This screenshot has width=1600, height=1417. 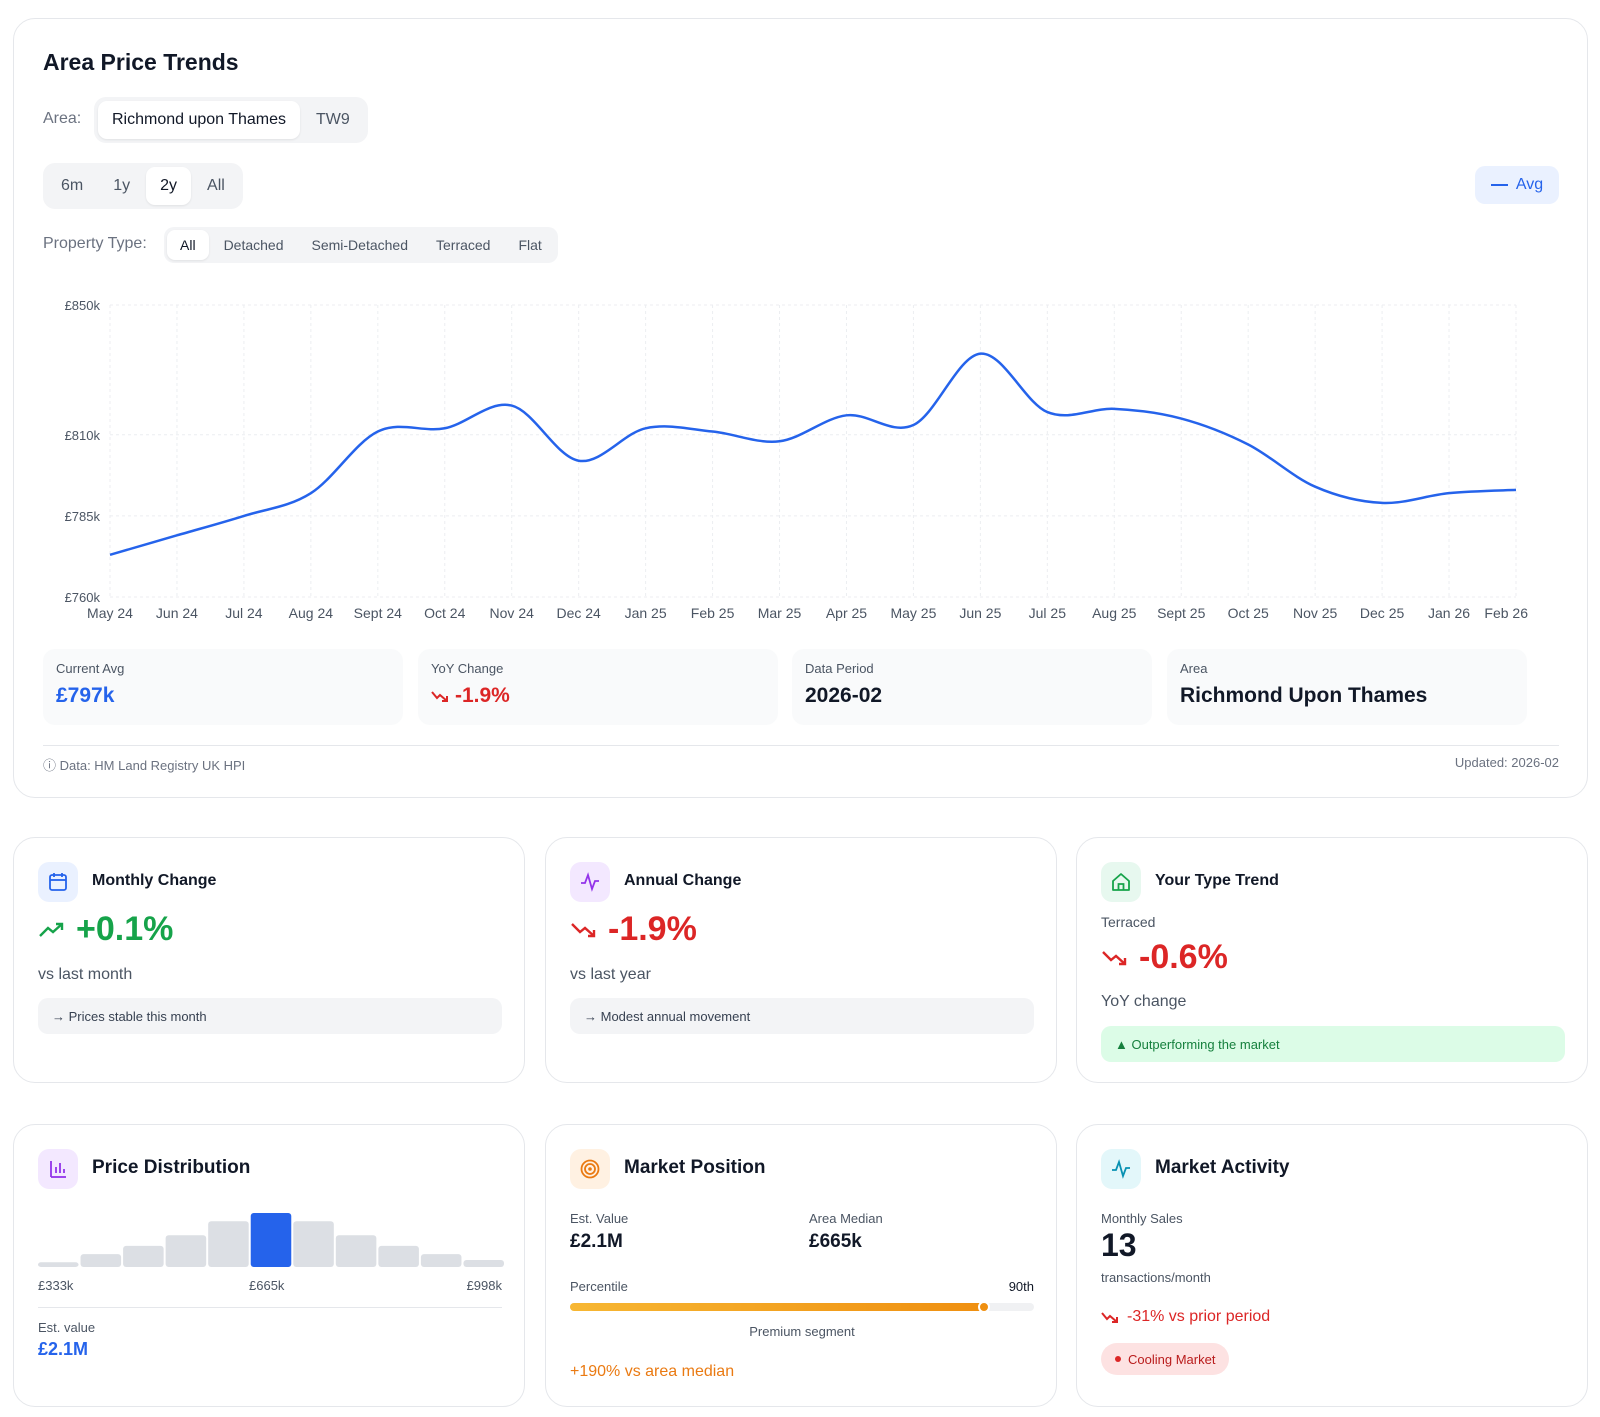 What do you see at coordinates (171, 1167) in the screenshot?
I see `card-title: Price Distribution` at bounding box center [171, 1167].